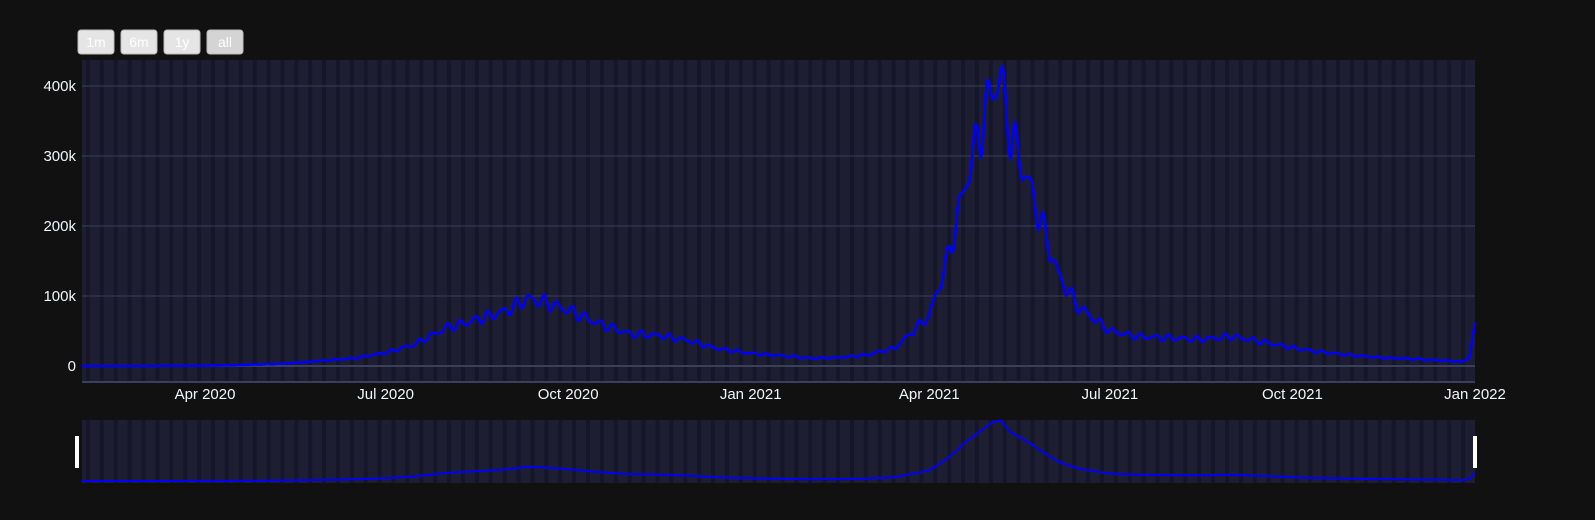 The width and height of the screenshot is (1595, 520). I want to click on range-slider-bands, so click(775, 451).